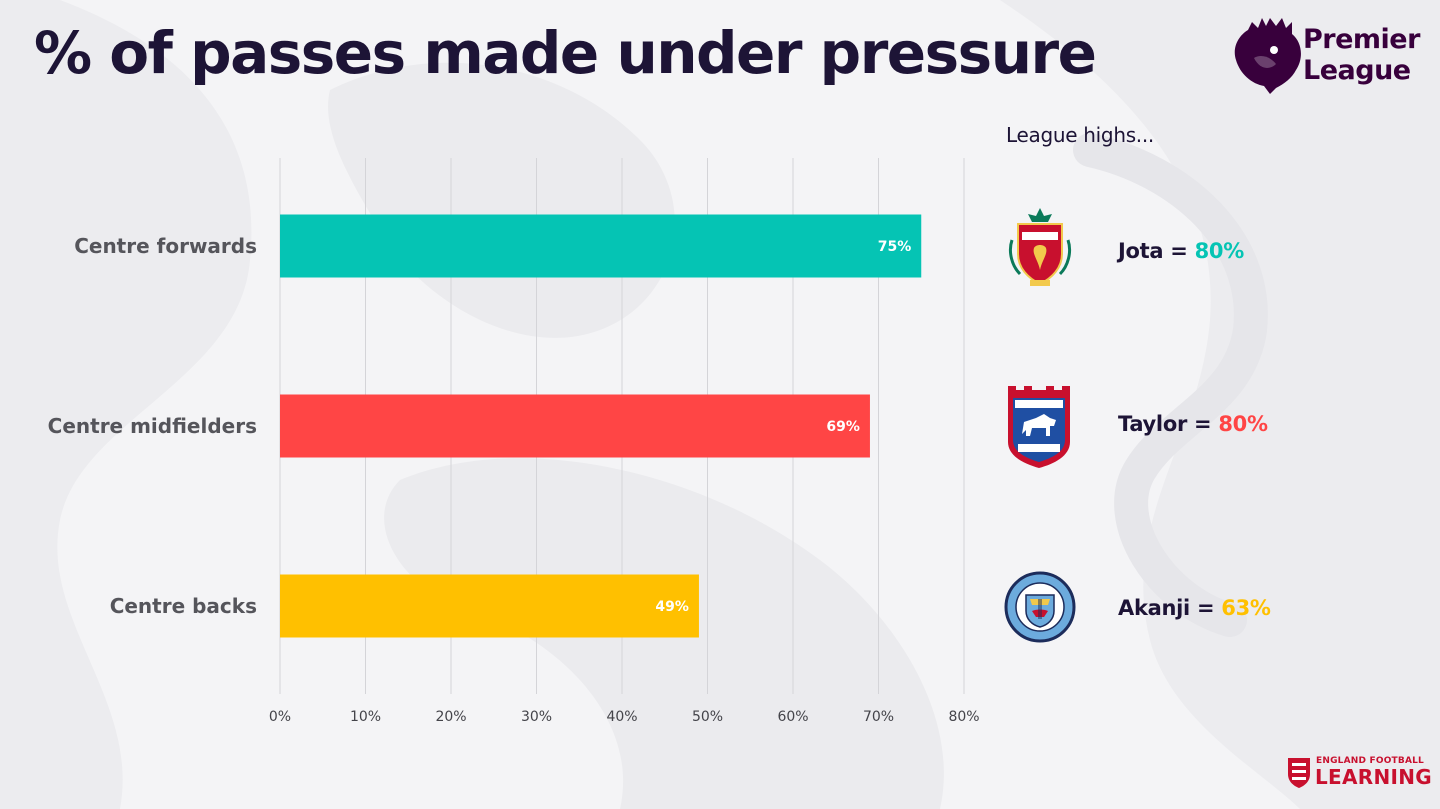 This screenshot has width=1440, height=809. I want to click on category-label: Centre backs, so click(183, 606).